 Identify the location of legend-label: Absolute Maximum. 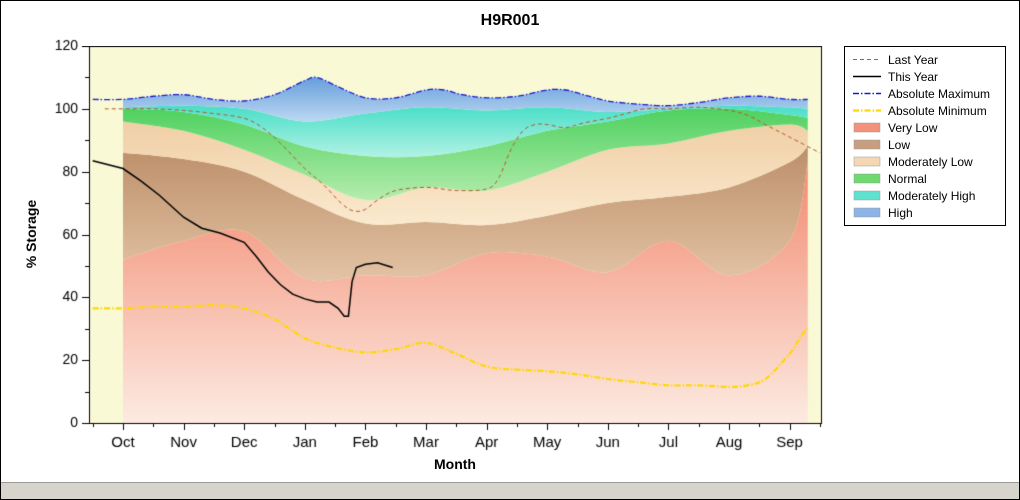
(939, 93).